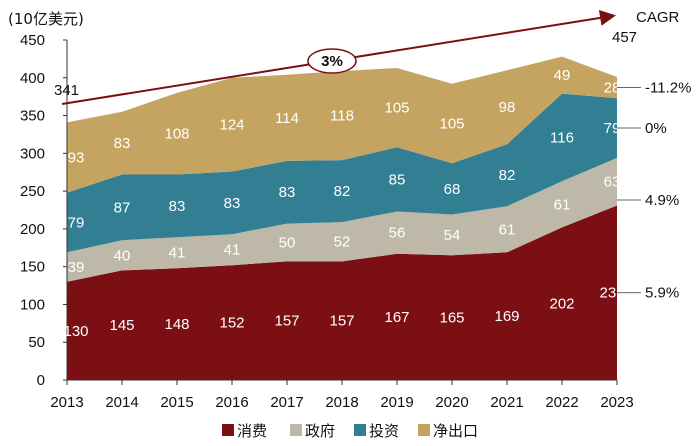 The image size is (700, 446). What do you see at coordinates (176, 402) in the screenshot?
I see `x-tick-label: 2015` at bounding box center [176, 402].